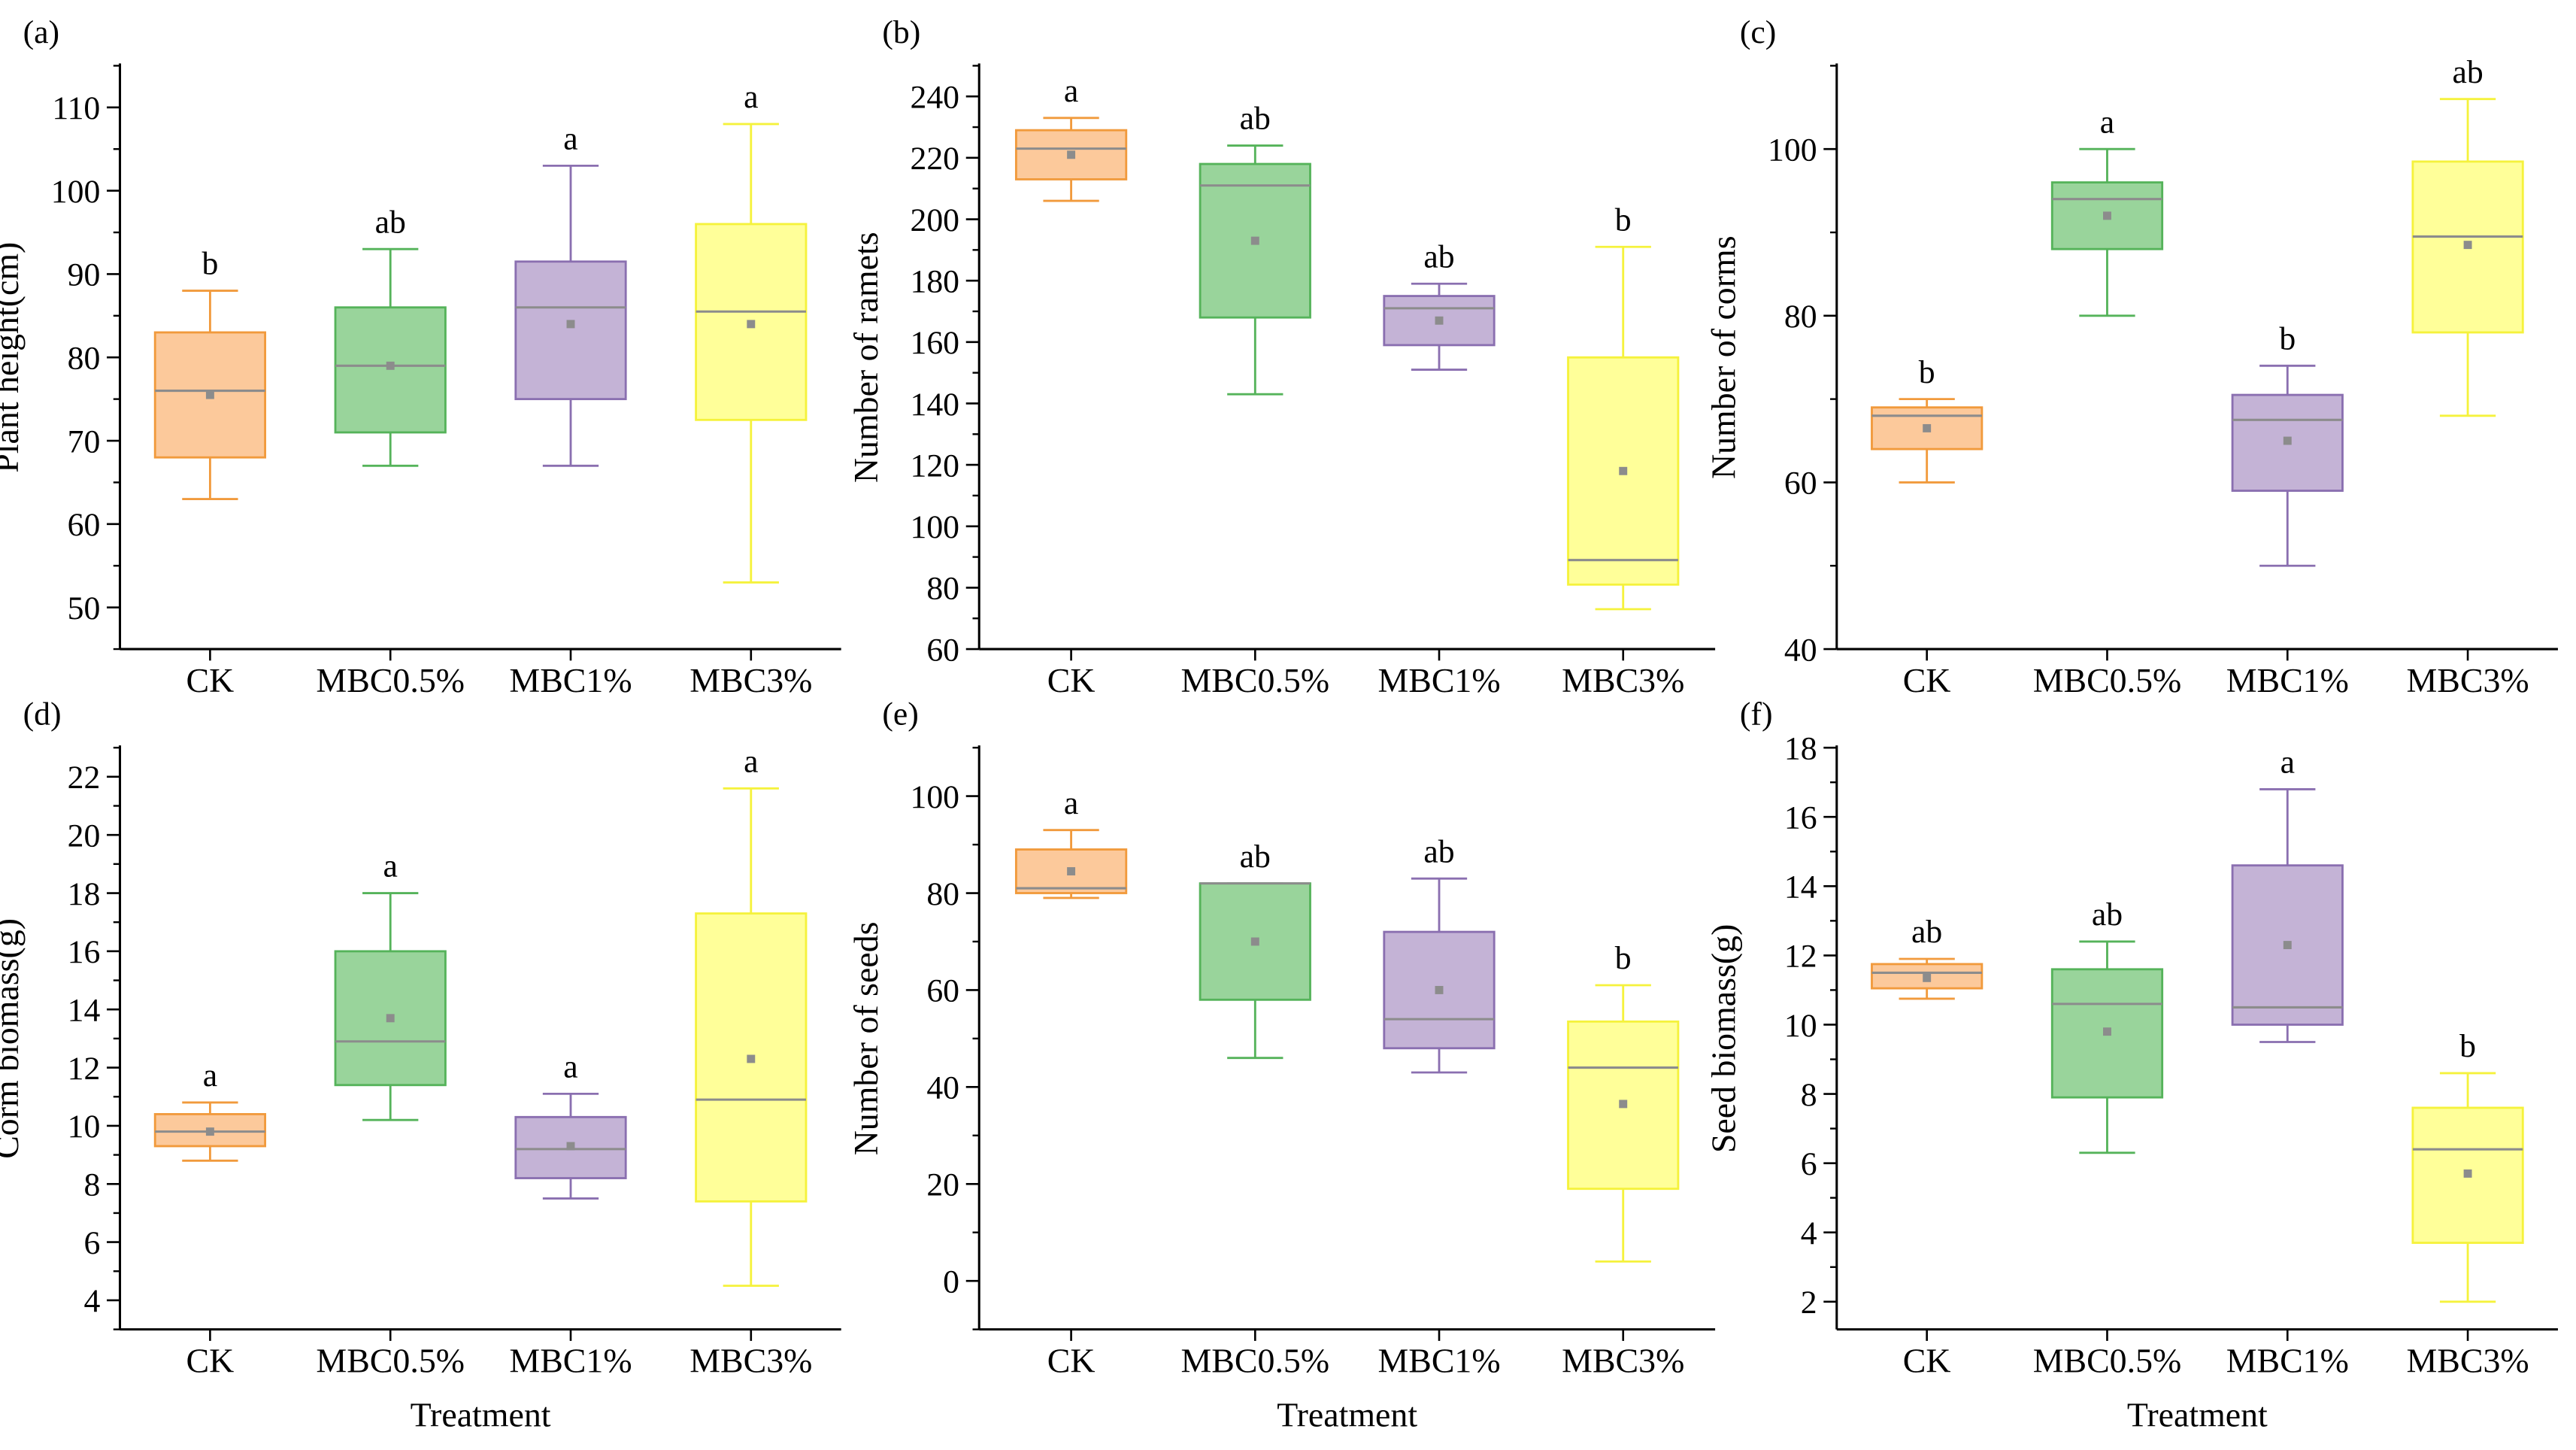 This screenshot has width=2576, height=1450. I want to click on panel-label: (f), so click(1756, 714).